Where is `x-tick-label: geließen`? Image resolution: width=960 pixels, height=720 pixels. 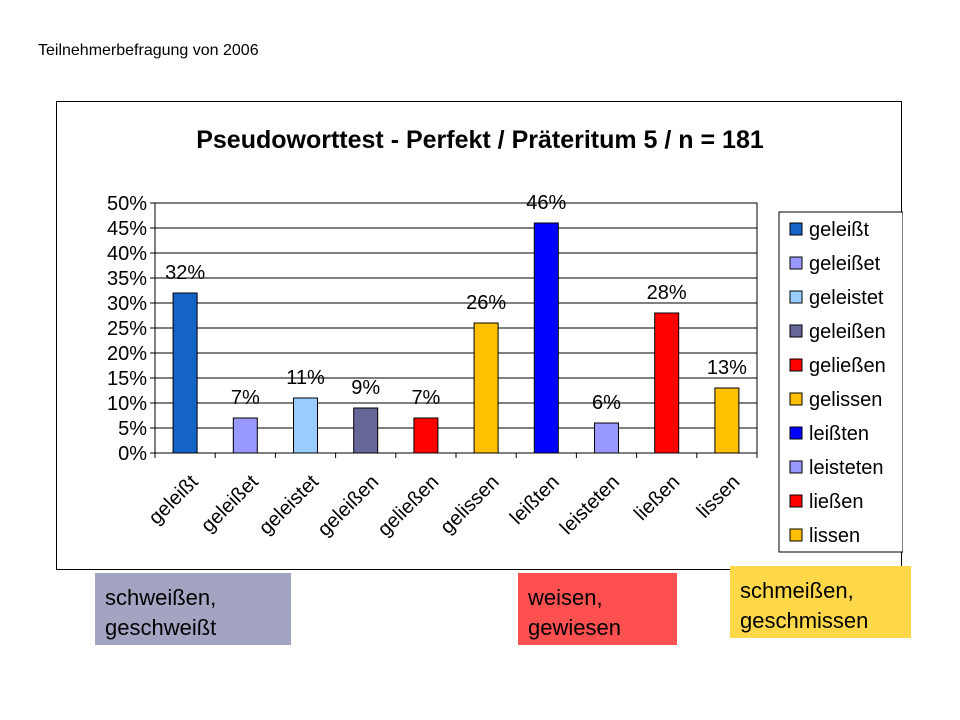 x-tick-label: geließen is located at coordinates (409, 506).